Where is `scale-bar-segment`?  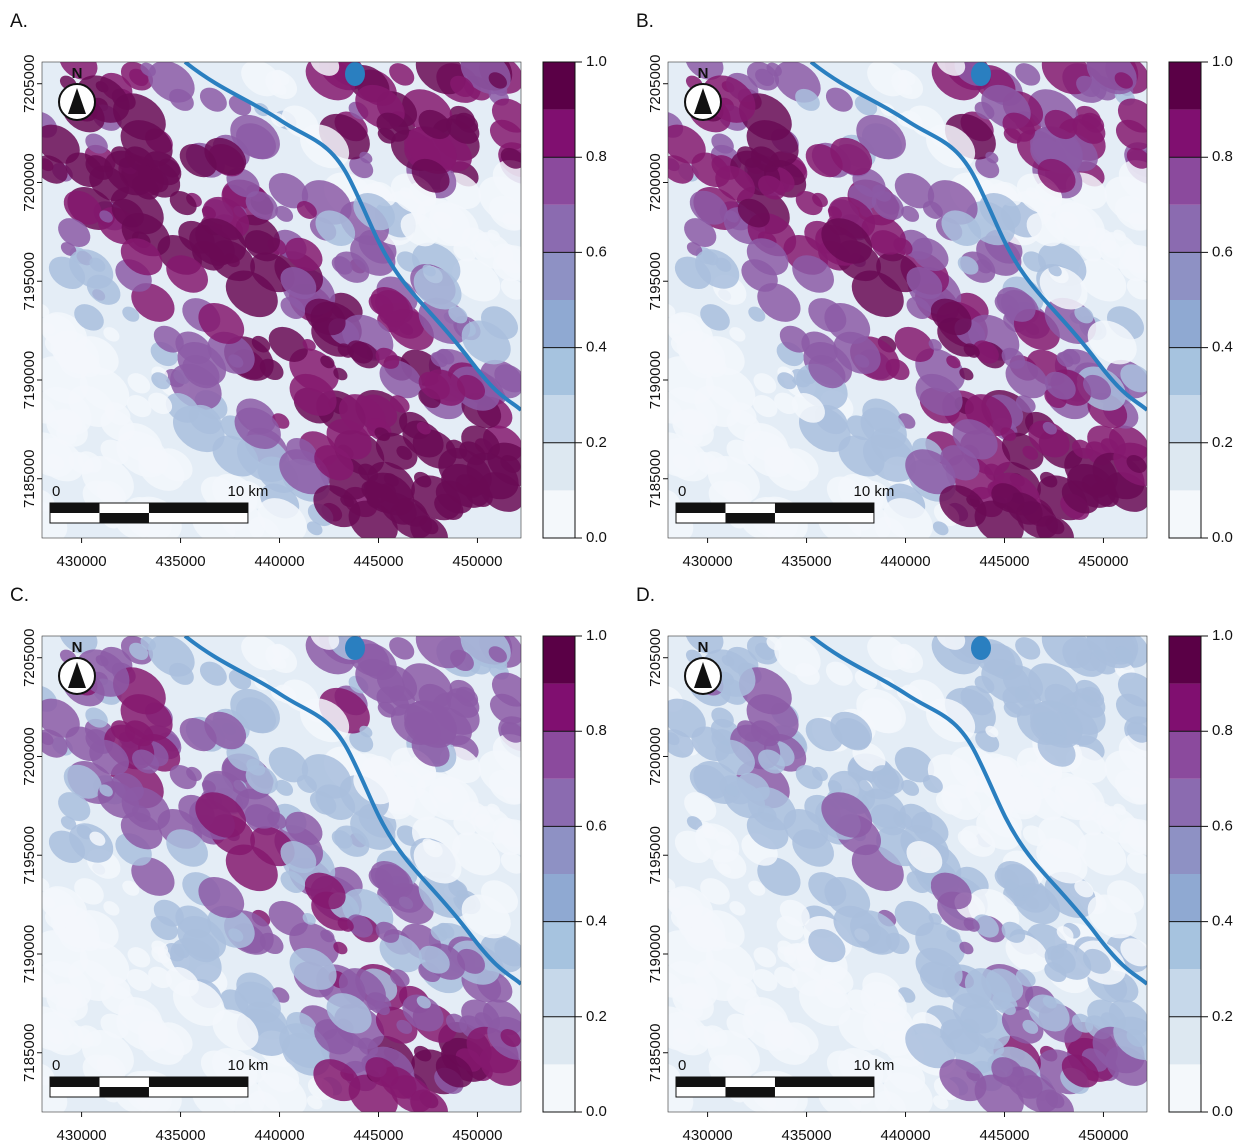 scale-bar-segment is located at coordinates (750, 1092).